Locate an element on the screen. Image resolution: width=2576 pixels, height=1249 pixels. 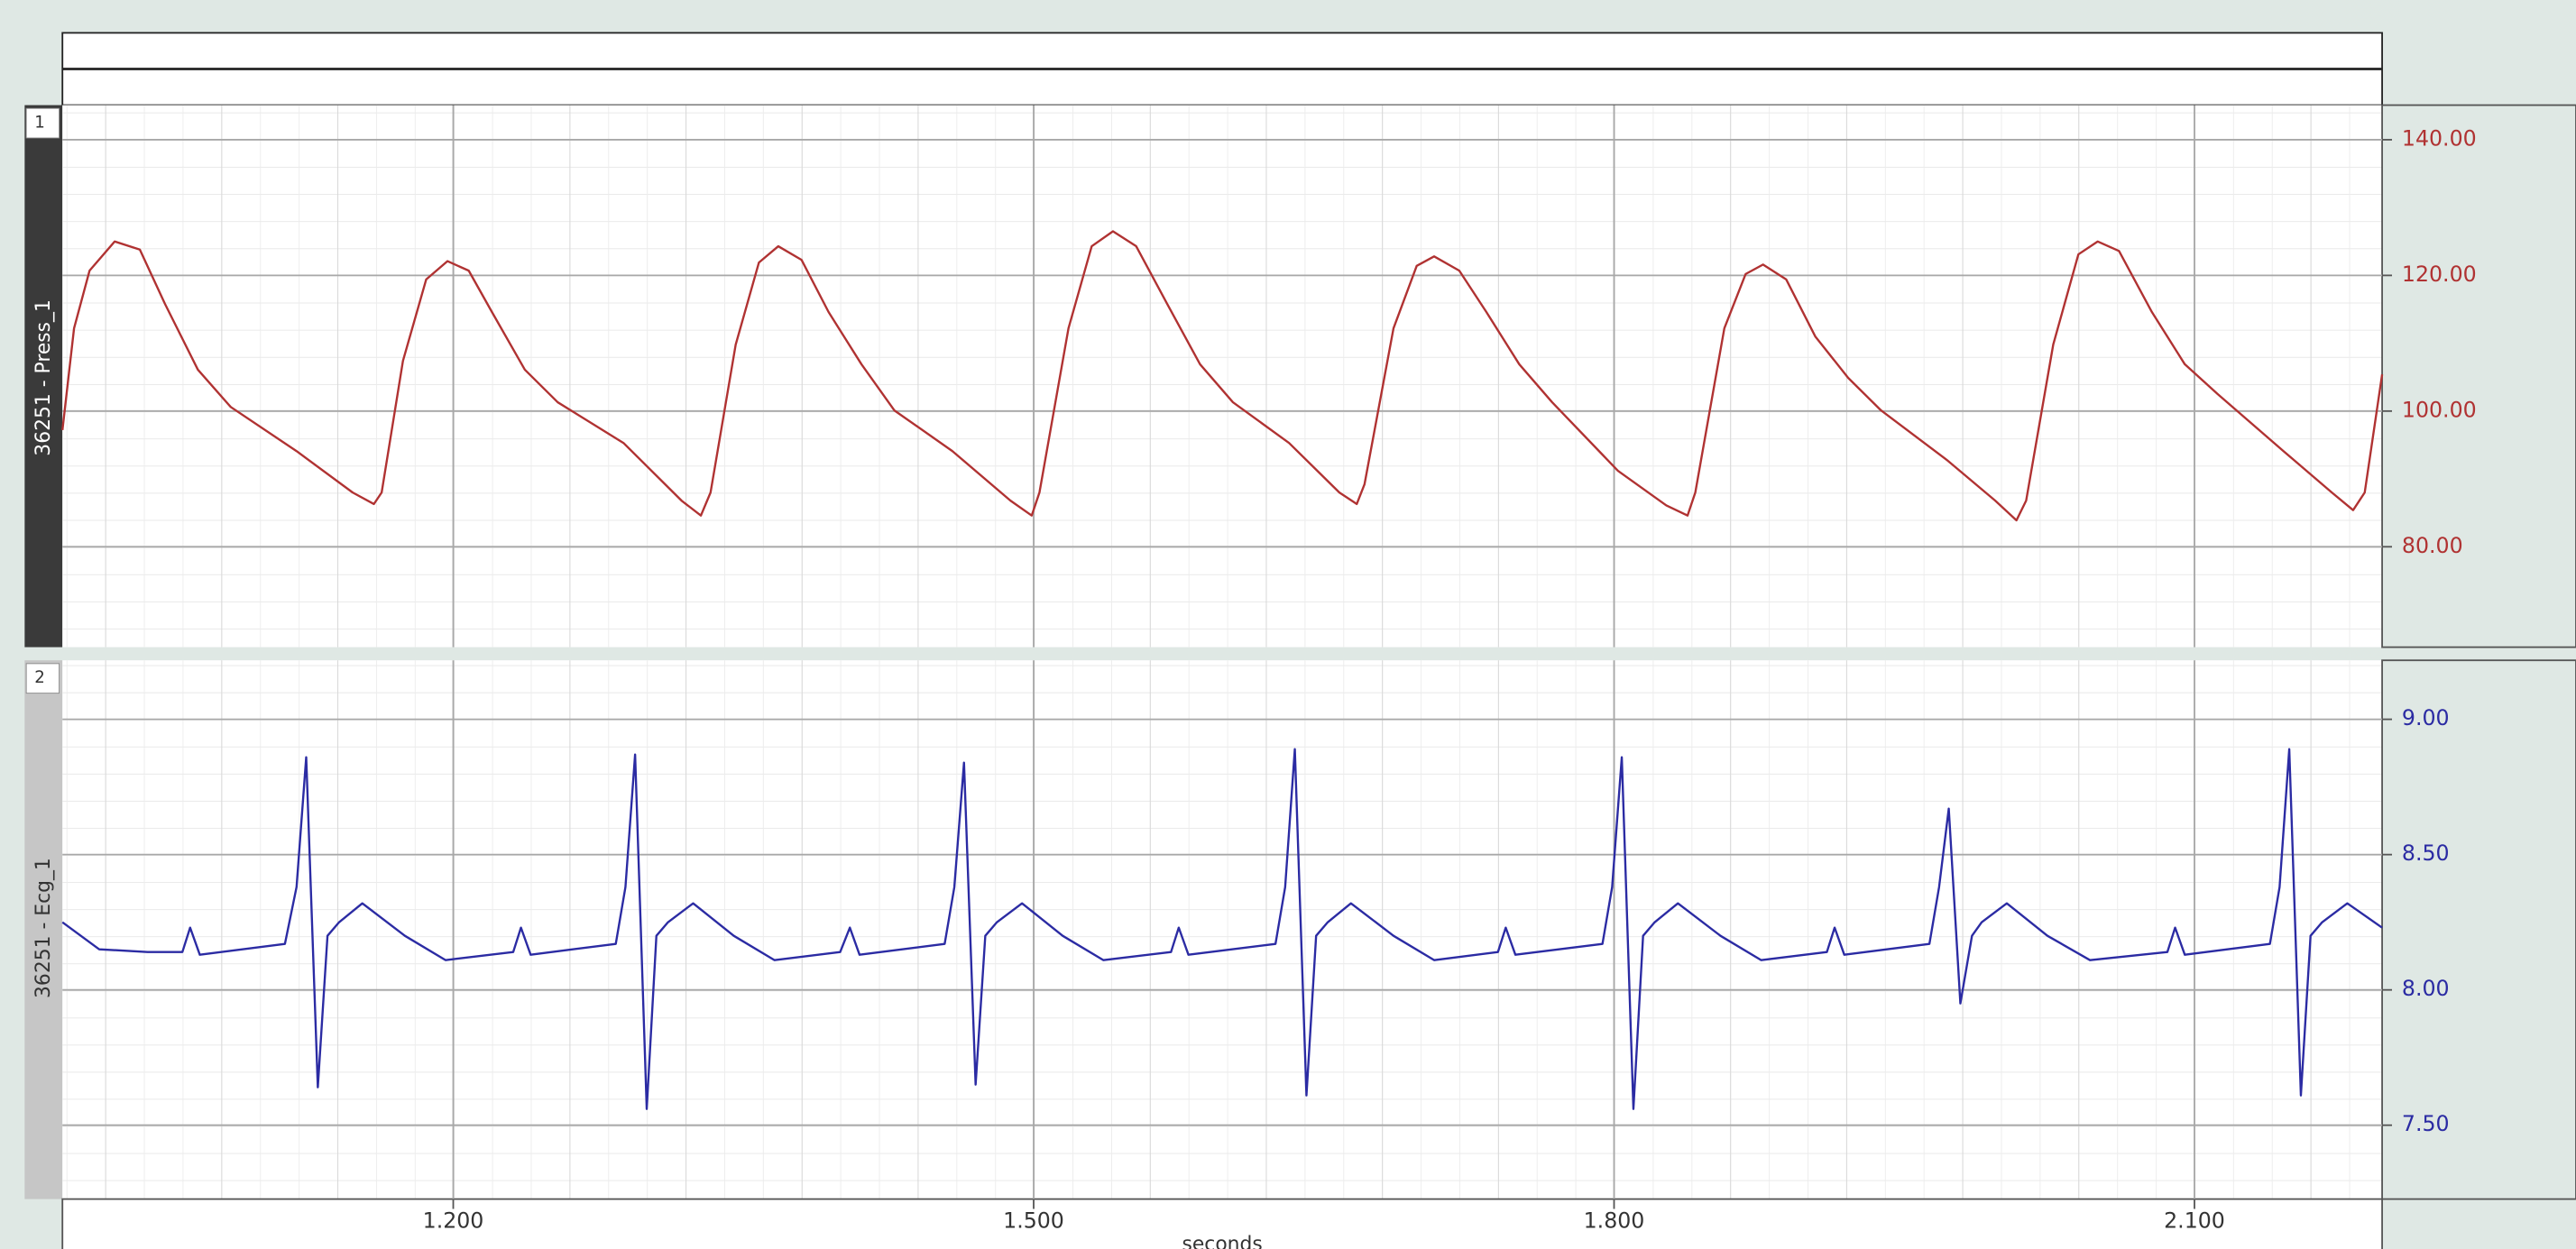
x-axis-area is located at coordinates (1222, 1223).